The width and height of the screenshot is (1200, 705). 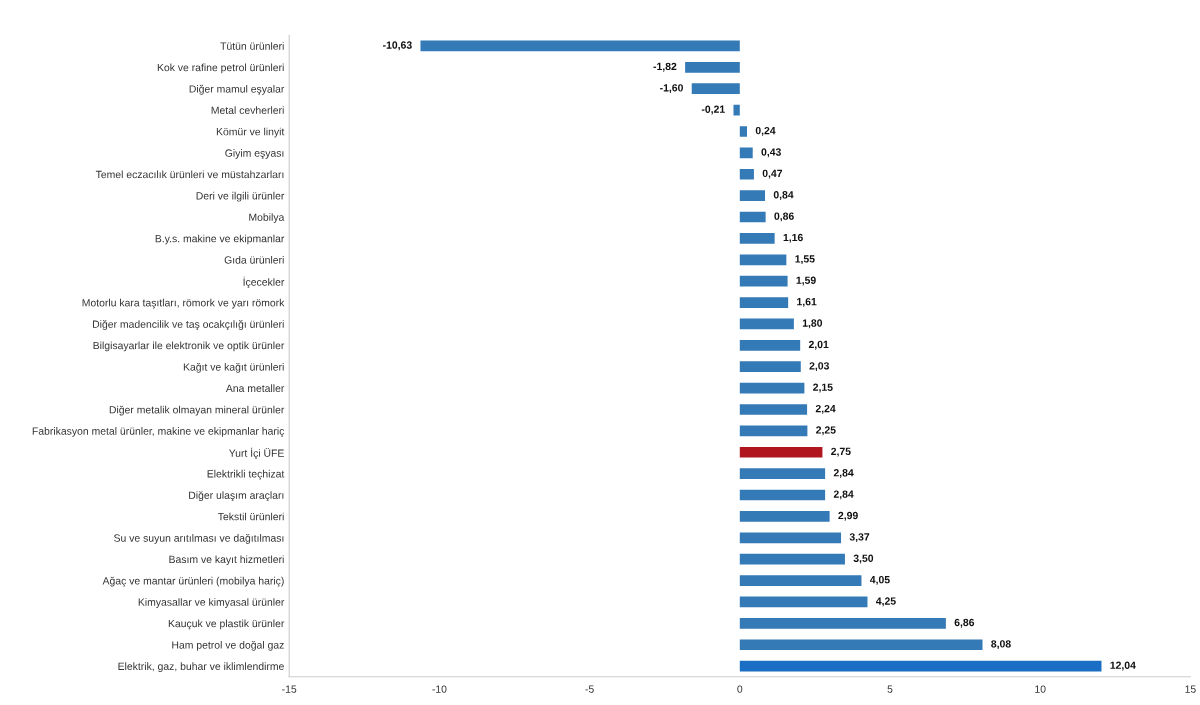 What do you see at coordinates (885, 602) in the screenshot?
I see `data-label: 4,25` at bounding box center [885, 602].